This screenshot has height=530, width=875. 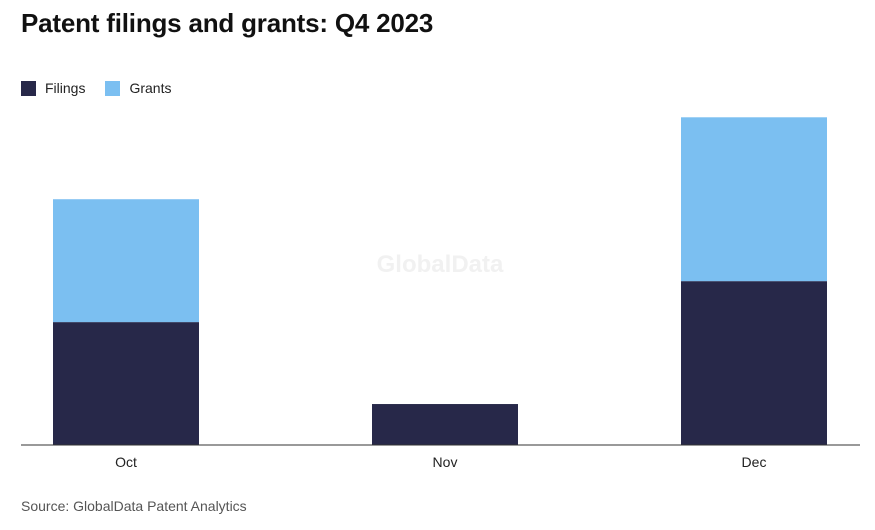 I want to click on x-tick-labels: Oct Nov Dec, so click(x=440, y=462).